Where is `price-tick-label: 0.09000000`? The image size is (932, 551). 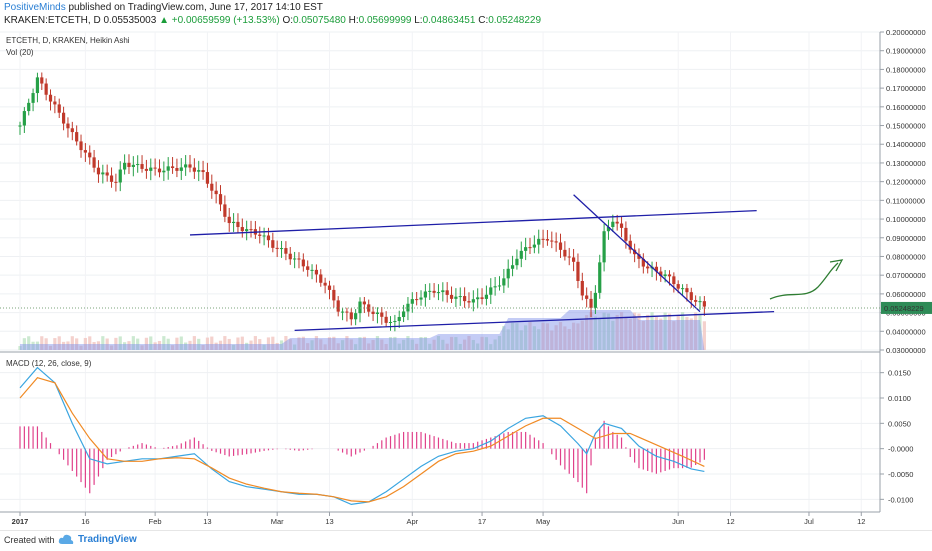
price-tick-label: 0.09000000 is located at coordinates (906, 238).